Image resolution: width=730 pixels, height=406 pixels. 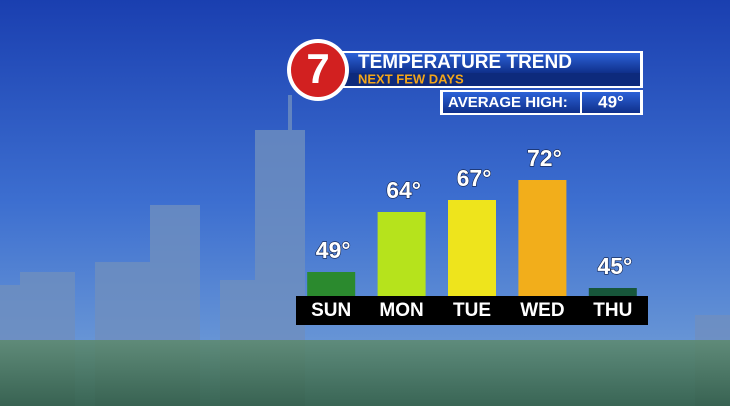 I want to click on logo-disc, so click(x=318, y=70).